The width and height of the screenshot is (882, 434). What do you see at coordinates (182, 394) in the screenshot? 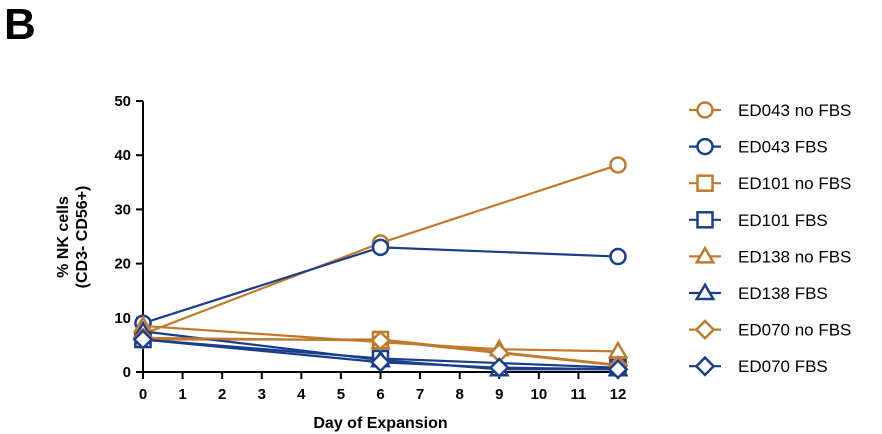
I see `x-tick-label: 1` at bounding box center [182, 394].